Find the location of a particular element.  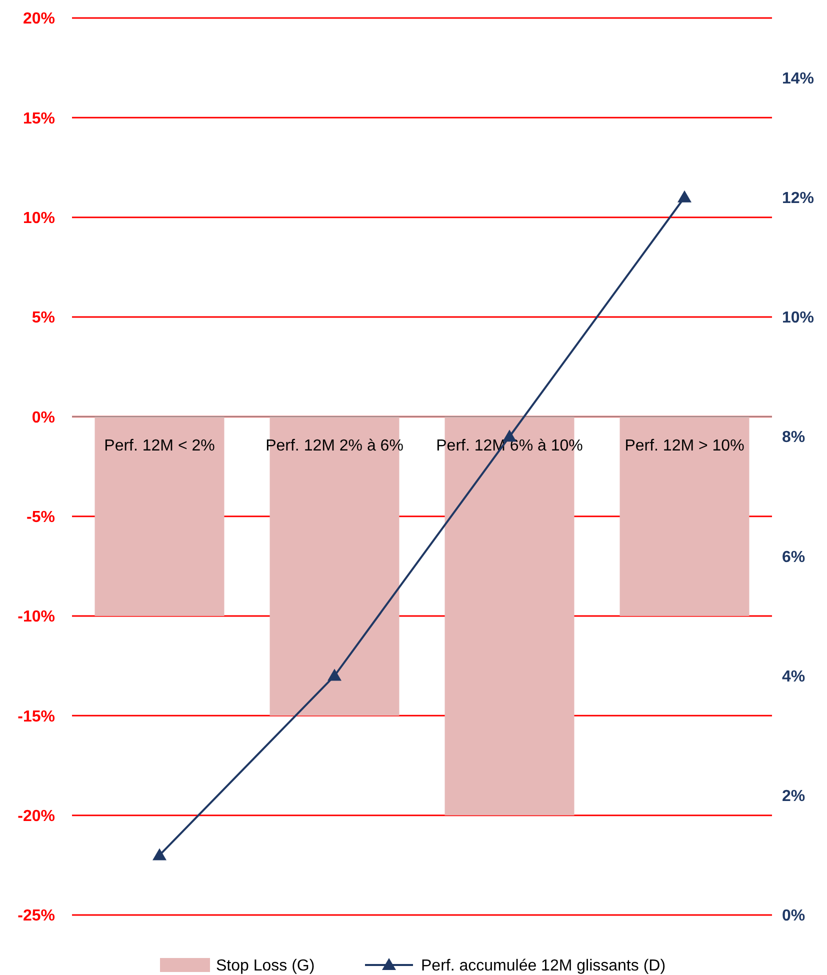

y-tick-label: -10% is located at coordinates (36, 617).